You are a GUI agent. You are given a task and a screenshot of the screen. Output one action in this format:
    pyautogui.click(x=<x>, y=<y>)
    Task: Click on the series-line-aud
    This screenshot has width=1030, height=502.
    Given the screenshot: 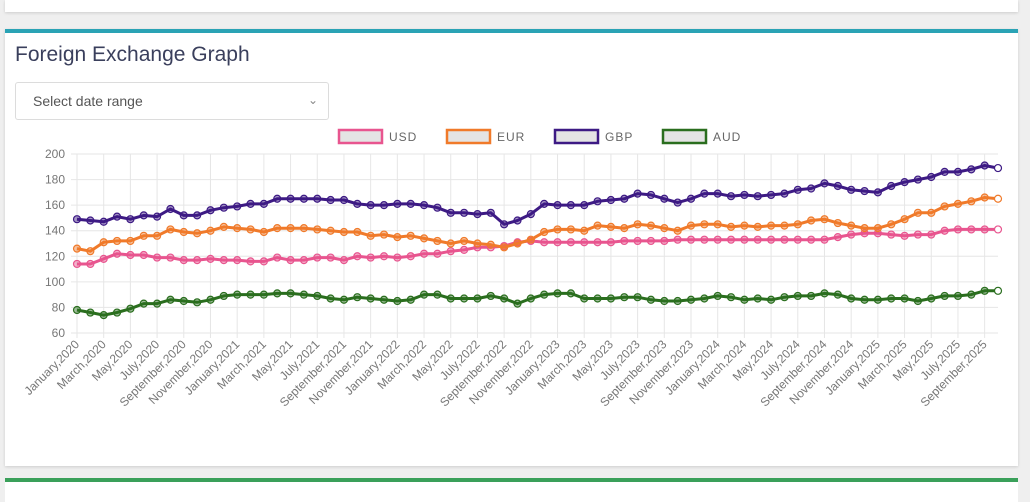 What is the action you would take?
    pyautogui.click(x=537, y=303)
    